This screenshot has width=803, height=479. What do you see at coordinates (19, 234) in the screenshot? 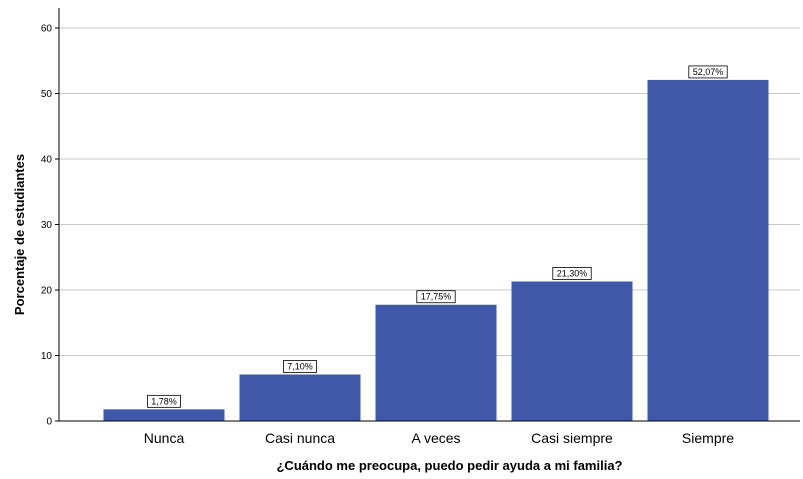
I see `y-axis-title: Porcentaje de estudiantes` at bounding box center [19, 234].